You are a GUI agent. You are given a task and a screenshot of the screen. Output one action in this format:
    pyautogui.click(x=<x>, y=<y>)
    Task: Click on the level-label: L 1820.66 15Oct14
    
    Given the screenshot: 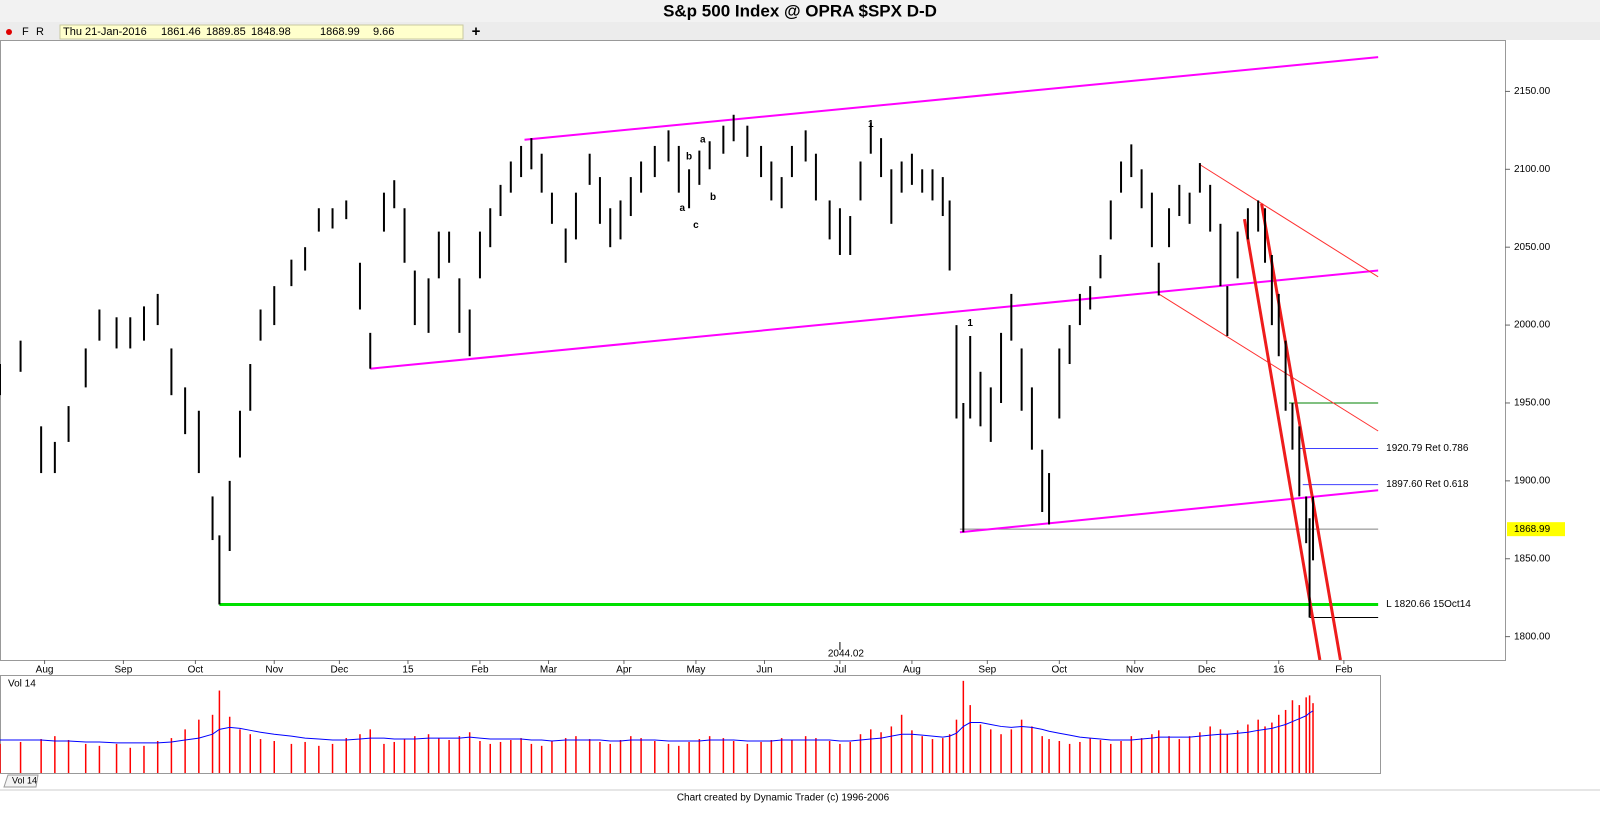 What is the action you would take?
    pyautogui.click(x=1428, y=604)
    